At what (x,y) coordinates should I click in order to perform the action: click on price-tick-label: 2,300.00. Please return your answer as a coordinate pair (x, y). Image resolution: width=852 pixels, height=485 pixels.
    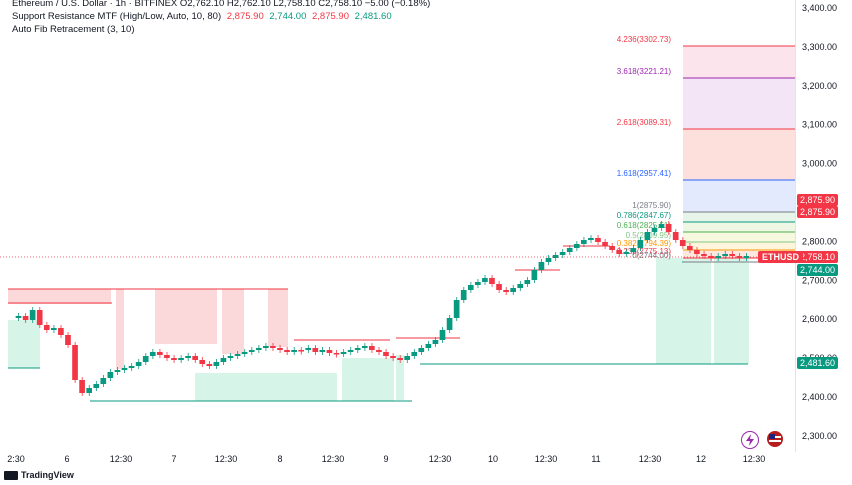
    Looking at the image, I should click on (819, 436).